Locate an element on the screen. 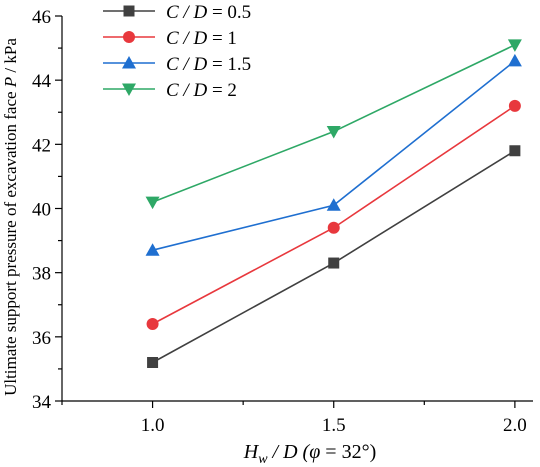 The image size is (540, 467). legend-label: C / D = 0.5 is located at coordinates (208, 12).